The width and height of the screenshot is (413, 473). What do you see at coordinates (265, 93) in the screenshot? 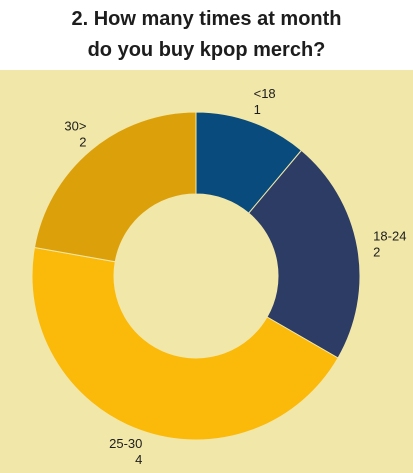
I see `slice-label-category-0: <18` at bounding box center [265, 93].